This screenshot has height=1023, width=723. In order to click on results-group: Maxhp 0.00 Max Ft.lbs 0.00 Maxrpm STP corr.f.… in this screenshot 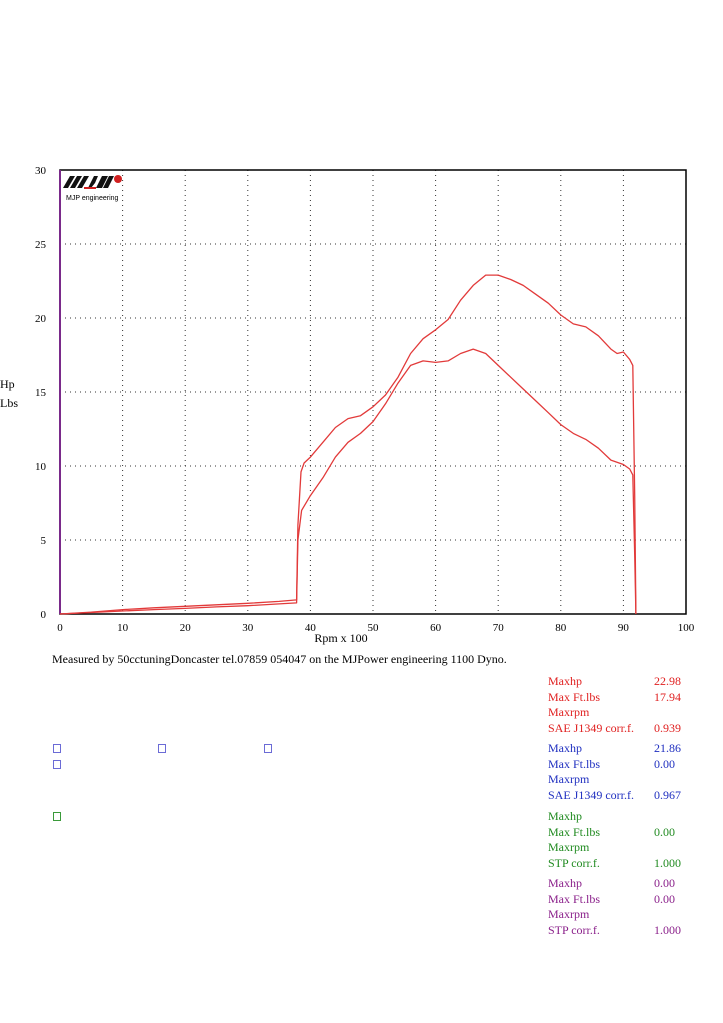, I will do `click(618, 907)`.